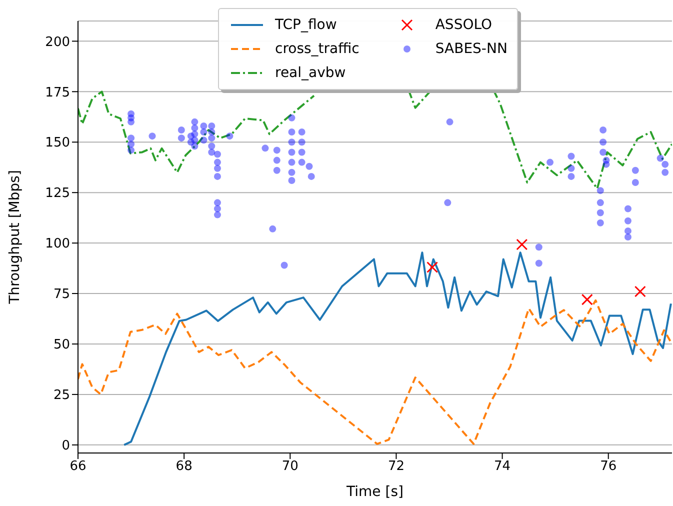  Describe the element at coordinates (317, 49) in the screenshot. I see `legend-label: cross_traffic` at that location.